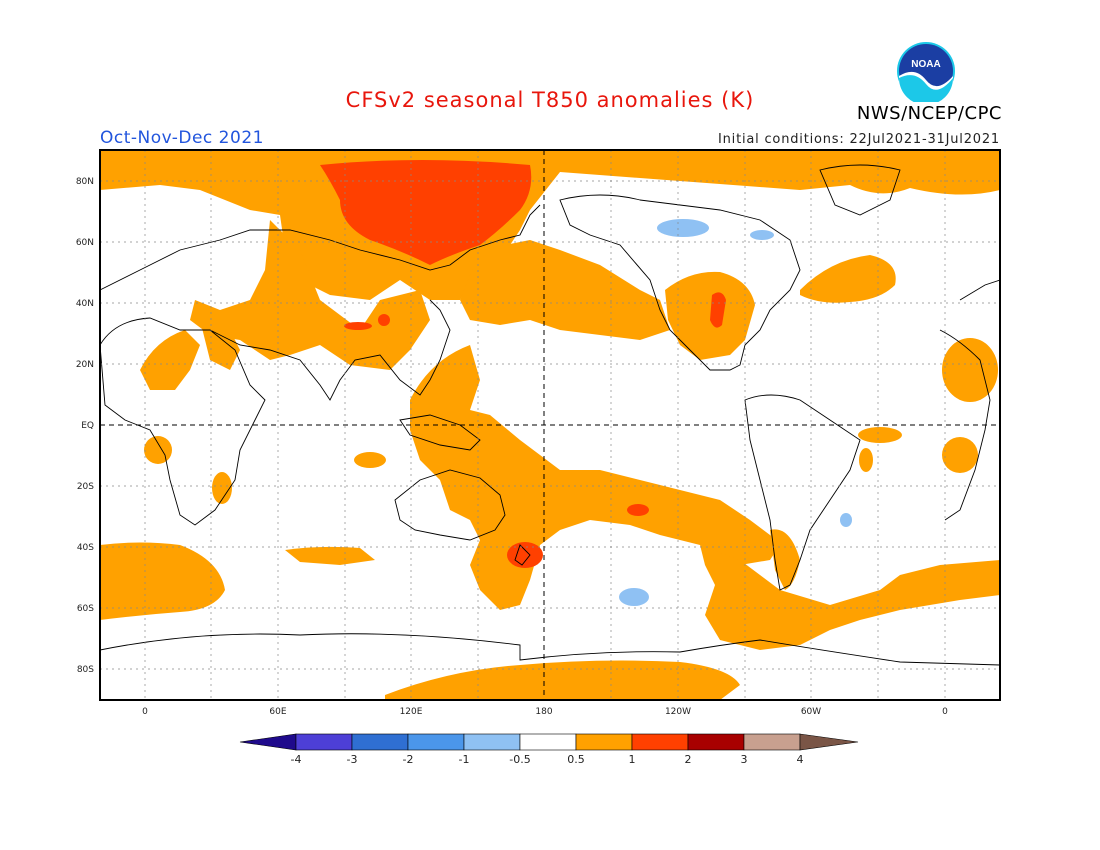 The width and height of the screenshot is (1100, 850). I want to click on warm-region-amazon, so click(880, 435).